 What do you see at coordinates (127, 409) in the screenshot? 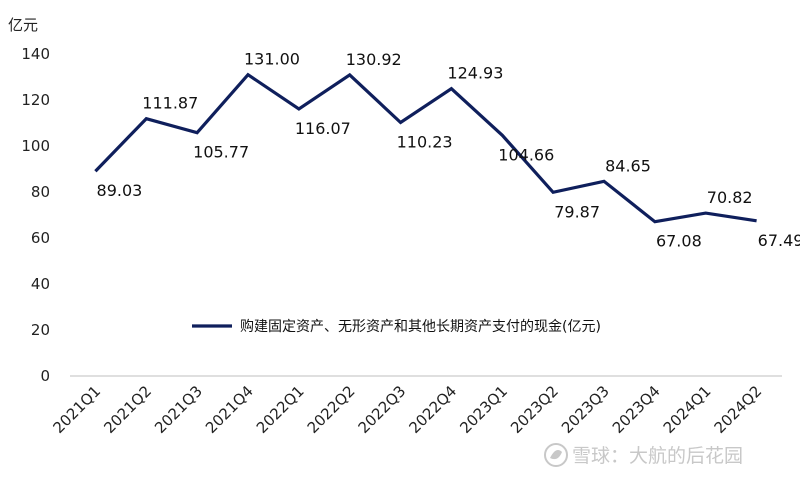
I see `x-tick-label: 2021Q2` at bounding box center [127, 409].